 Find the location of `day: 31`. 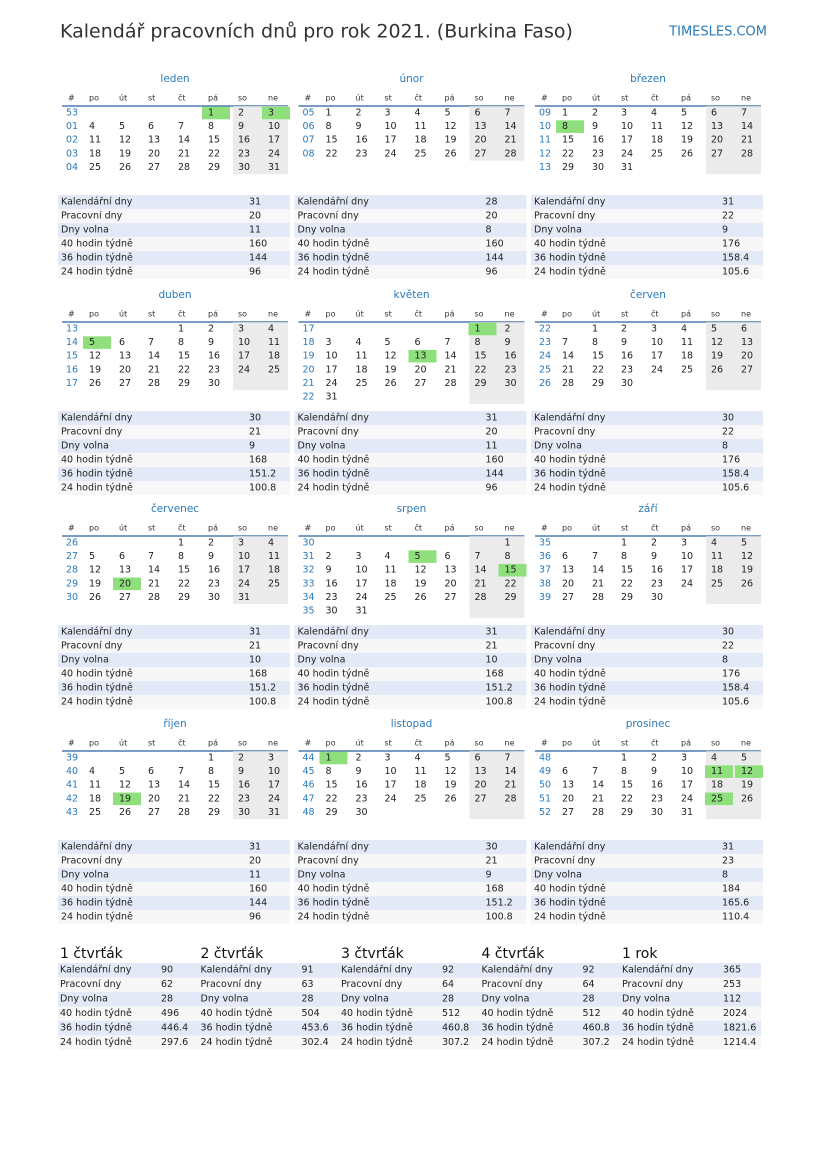

day: 31 is located at coordinates (274, 167).